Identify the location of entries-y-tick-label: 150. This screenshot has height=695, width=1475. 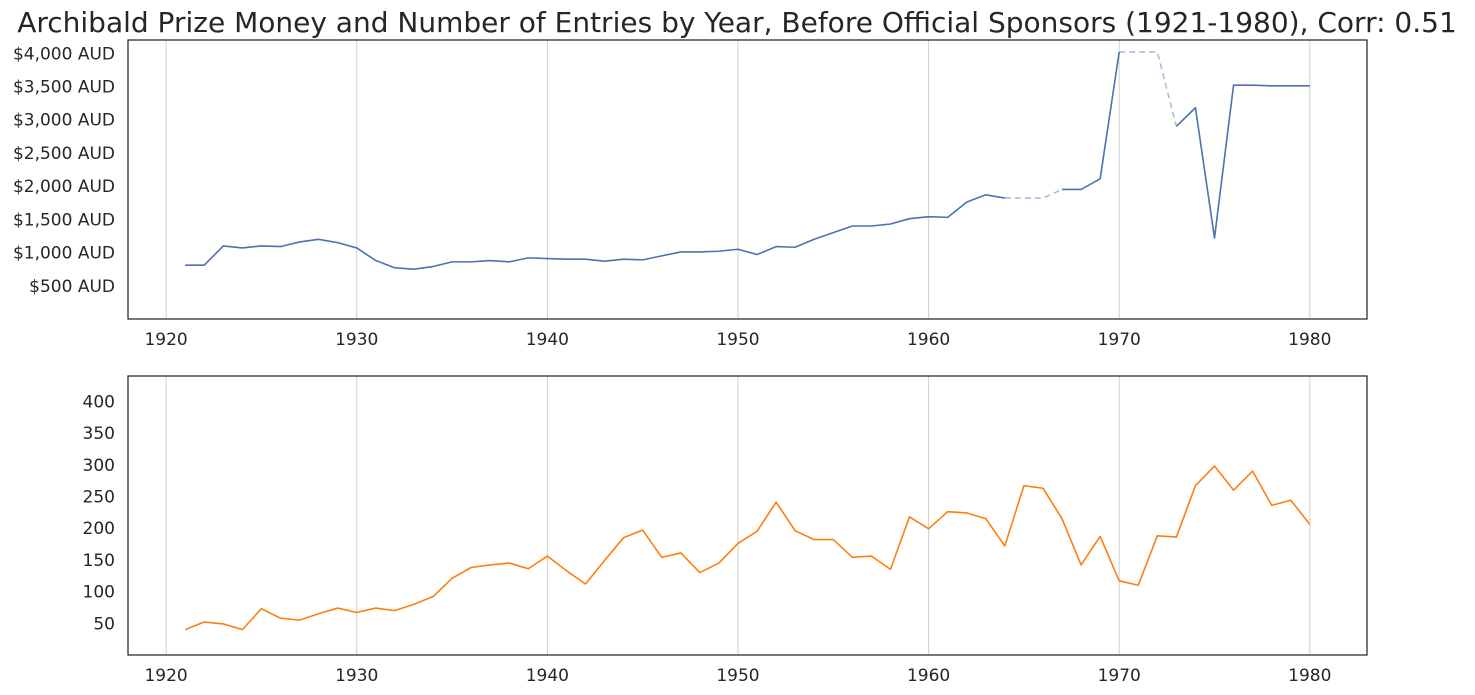
(99, 561).